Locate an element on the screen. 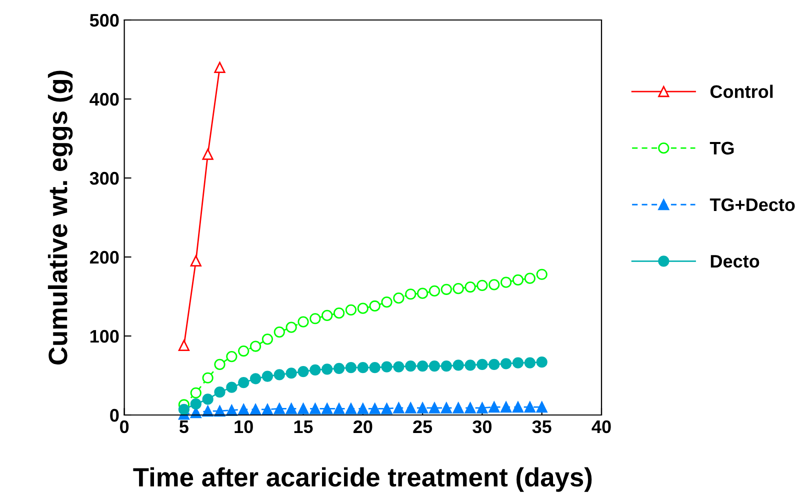 The image size is (802, 500). legend-label: Decto is located at coordinates (735, 261).